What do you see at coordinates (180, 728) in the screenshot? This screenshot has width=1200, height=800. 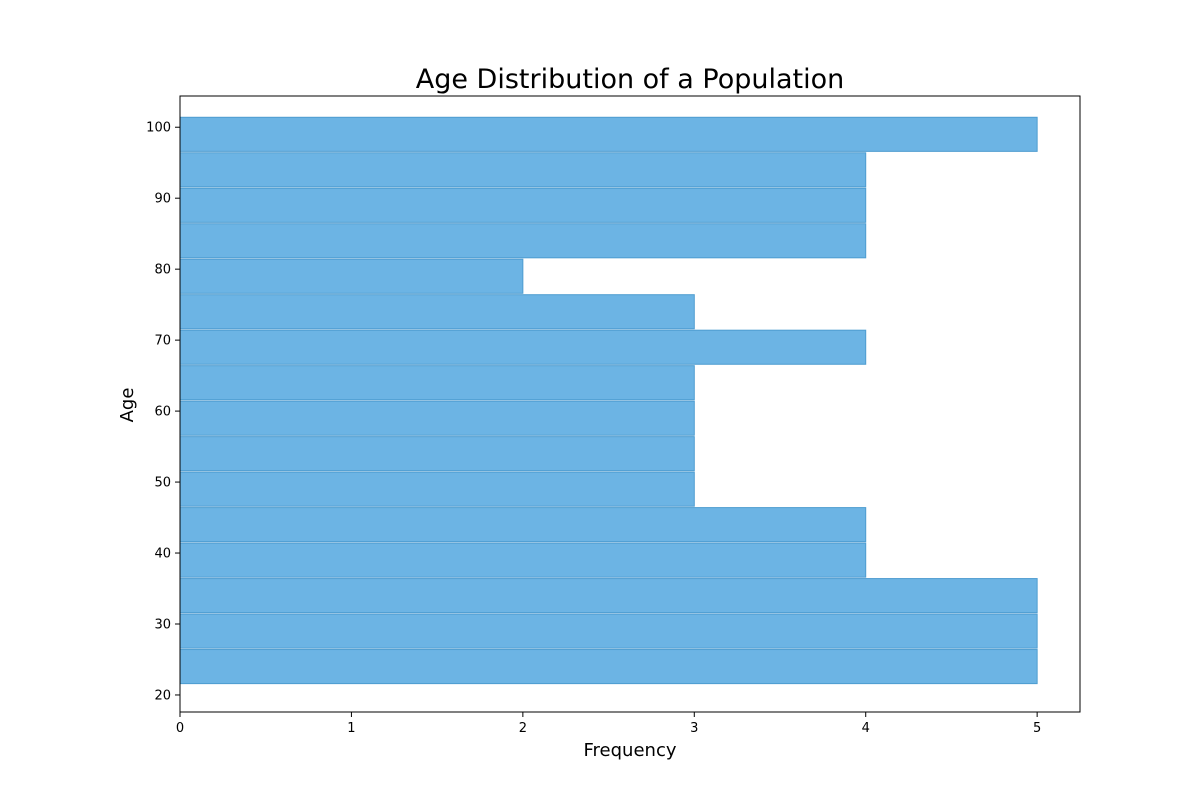 I see `x-tick-label: 0` at bounding box center [180, 728].